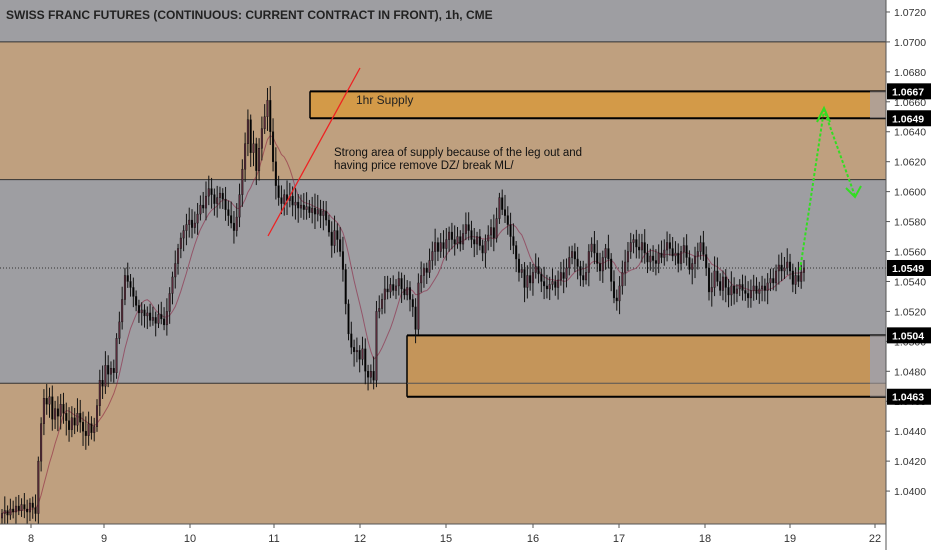 This screenshot has height=555, width=932. What do you see at coordinates (314, 152) in the screenshot?
I see `red-trendline` at bounding box center [314, 152].